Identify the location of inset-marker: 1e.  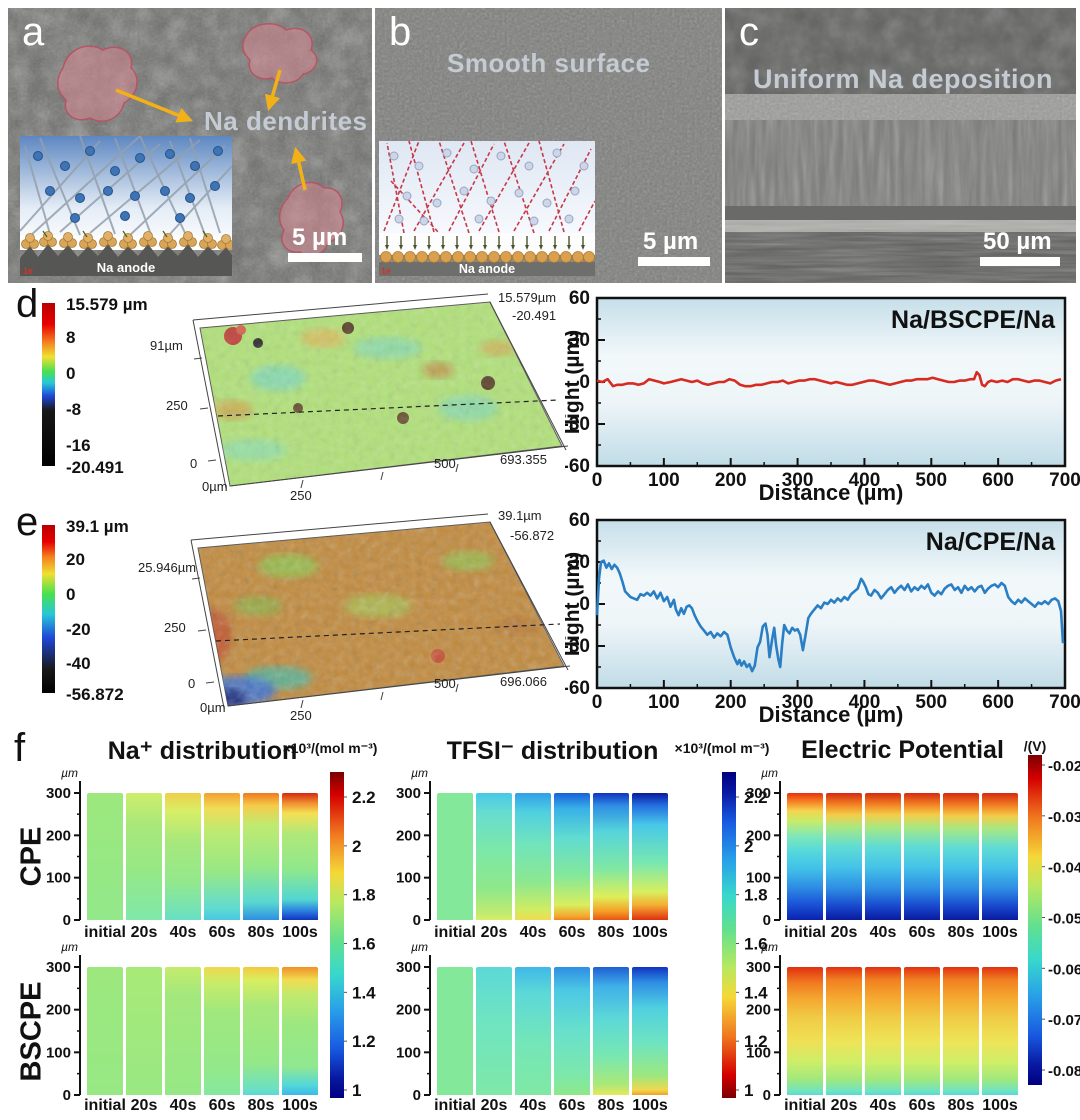
(28, 271).